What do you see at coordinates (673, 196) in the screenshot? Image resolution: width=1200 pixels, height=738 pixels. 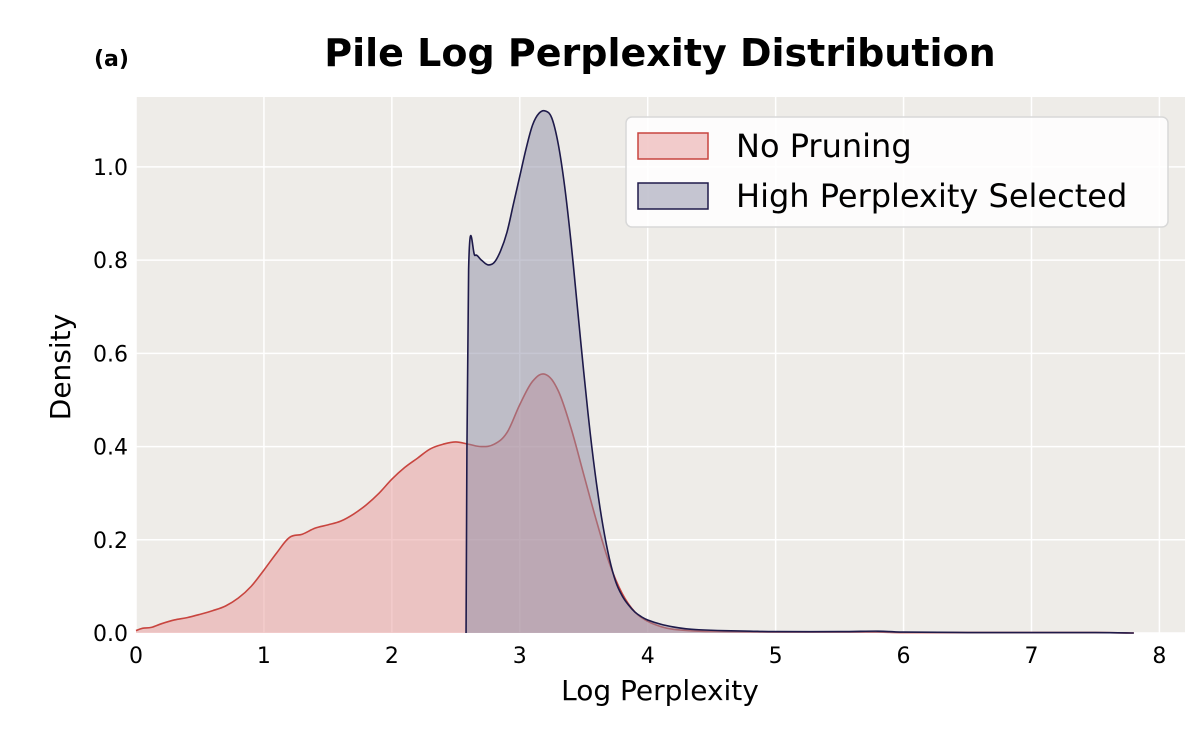 I see `legend-swatch-high-perplexity` at bounding box center [673, 196].